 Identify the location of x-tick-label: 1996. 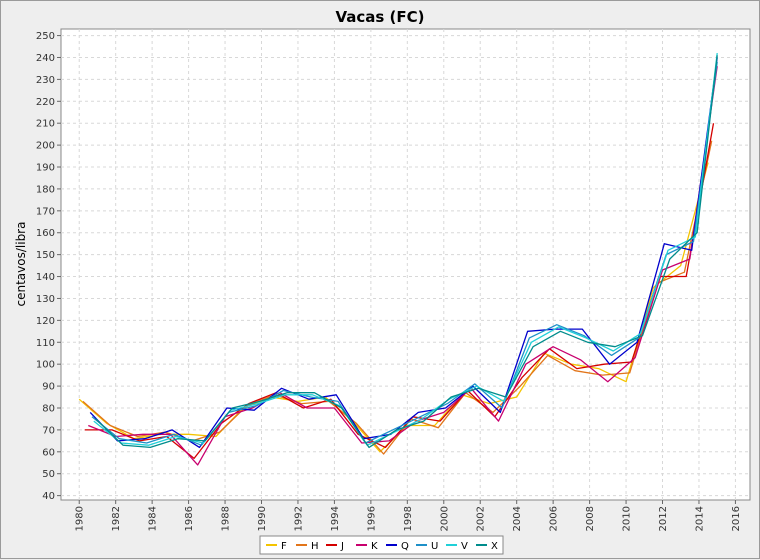
(371, 518).